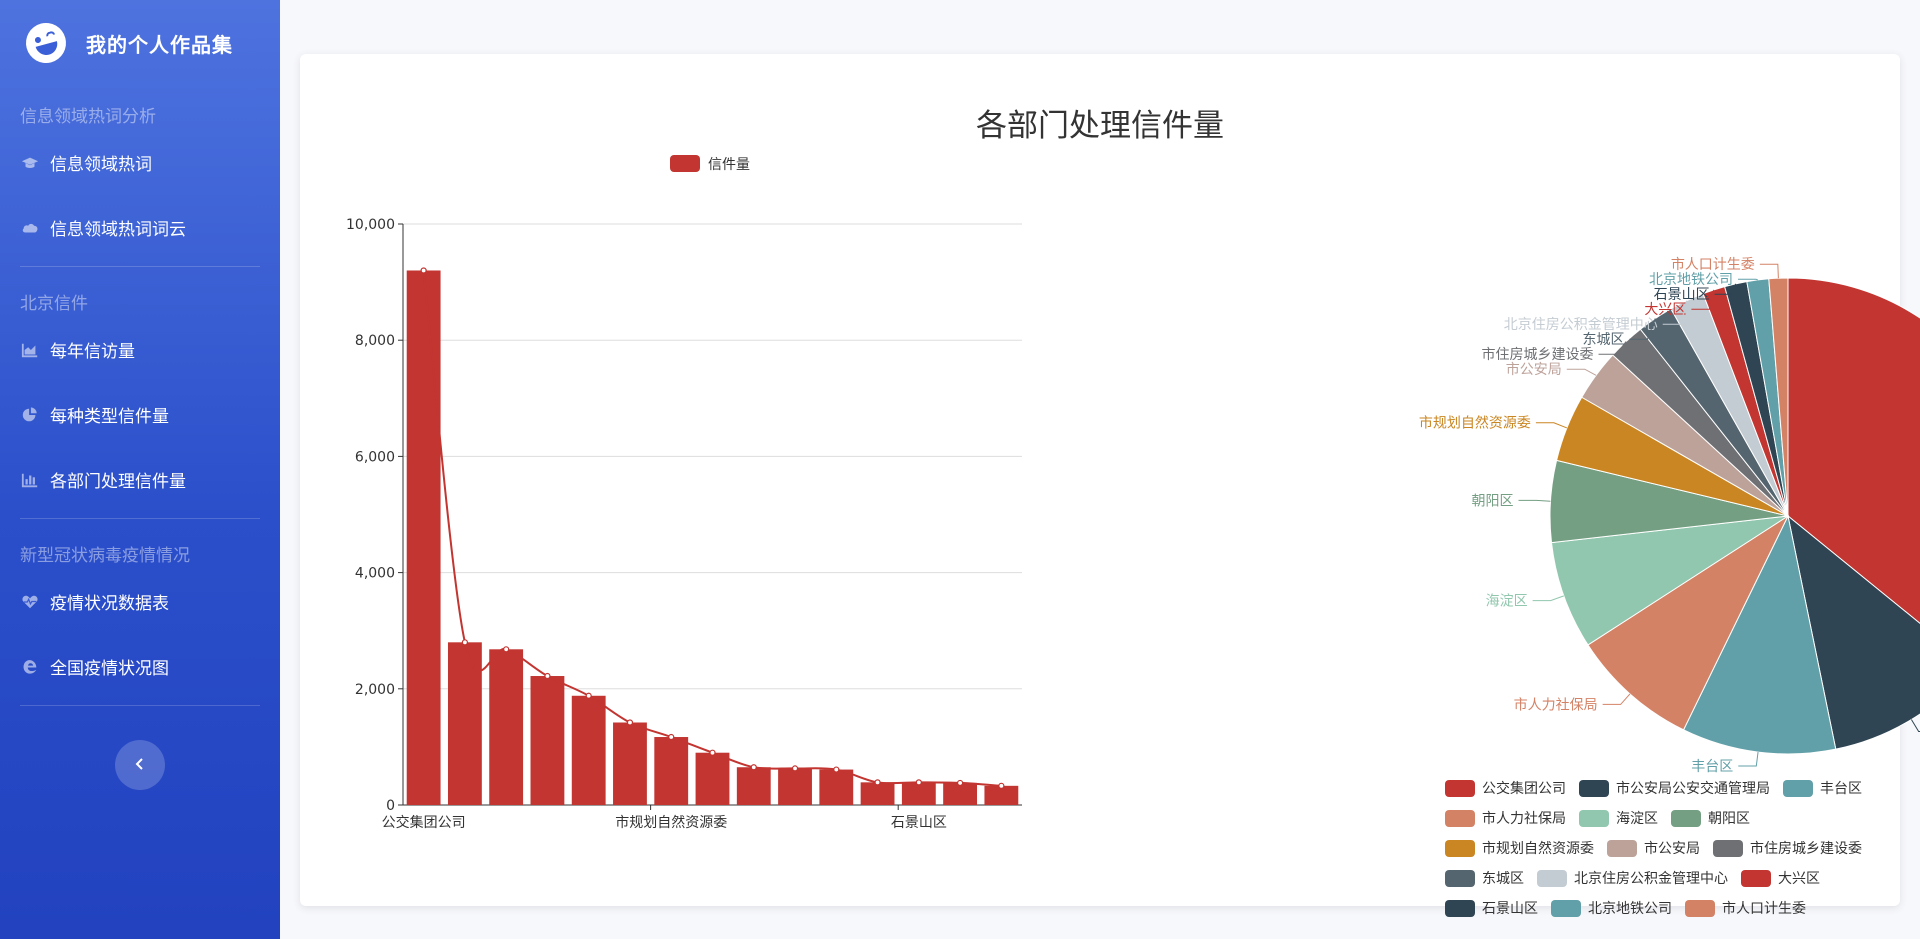 This screenshot has height=939, width=1920. I want to click on sidebar-item-department-letters: 各部门处理信件量, so click(140, 479).